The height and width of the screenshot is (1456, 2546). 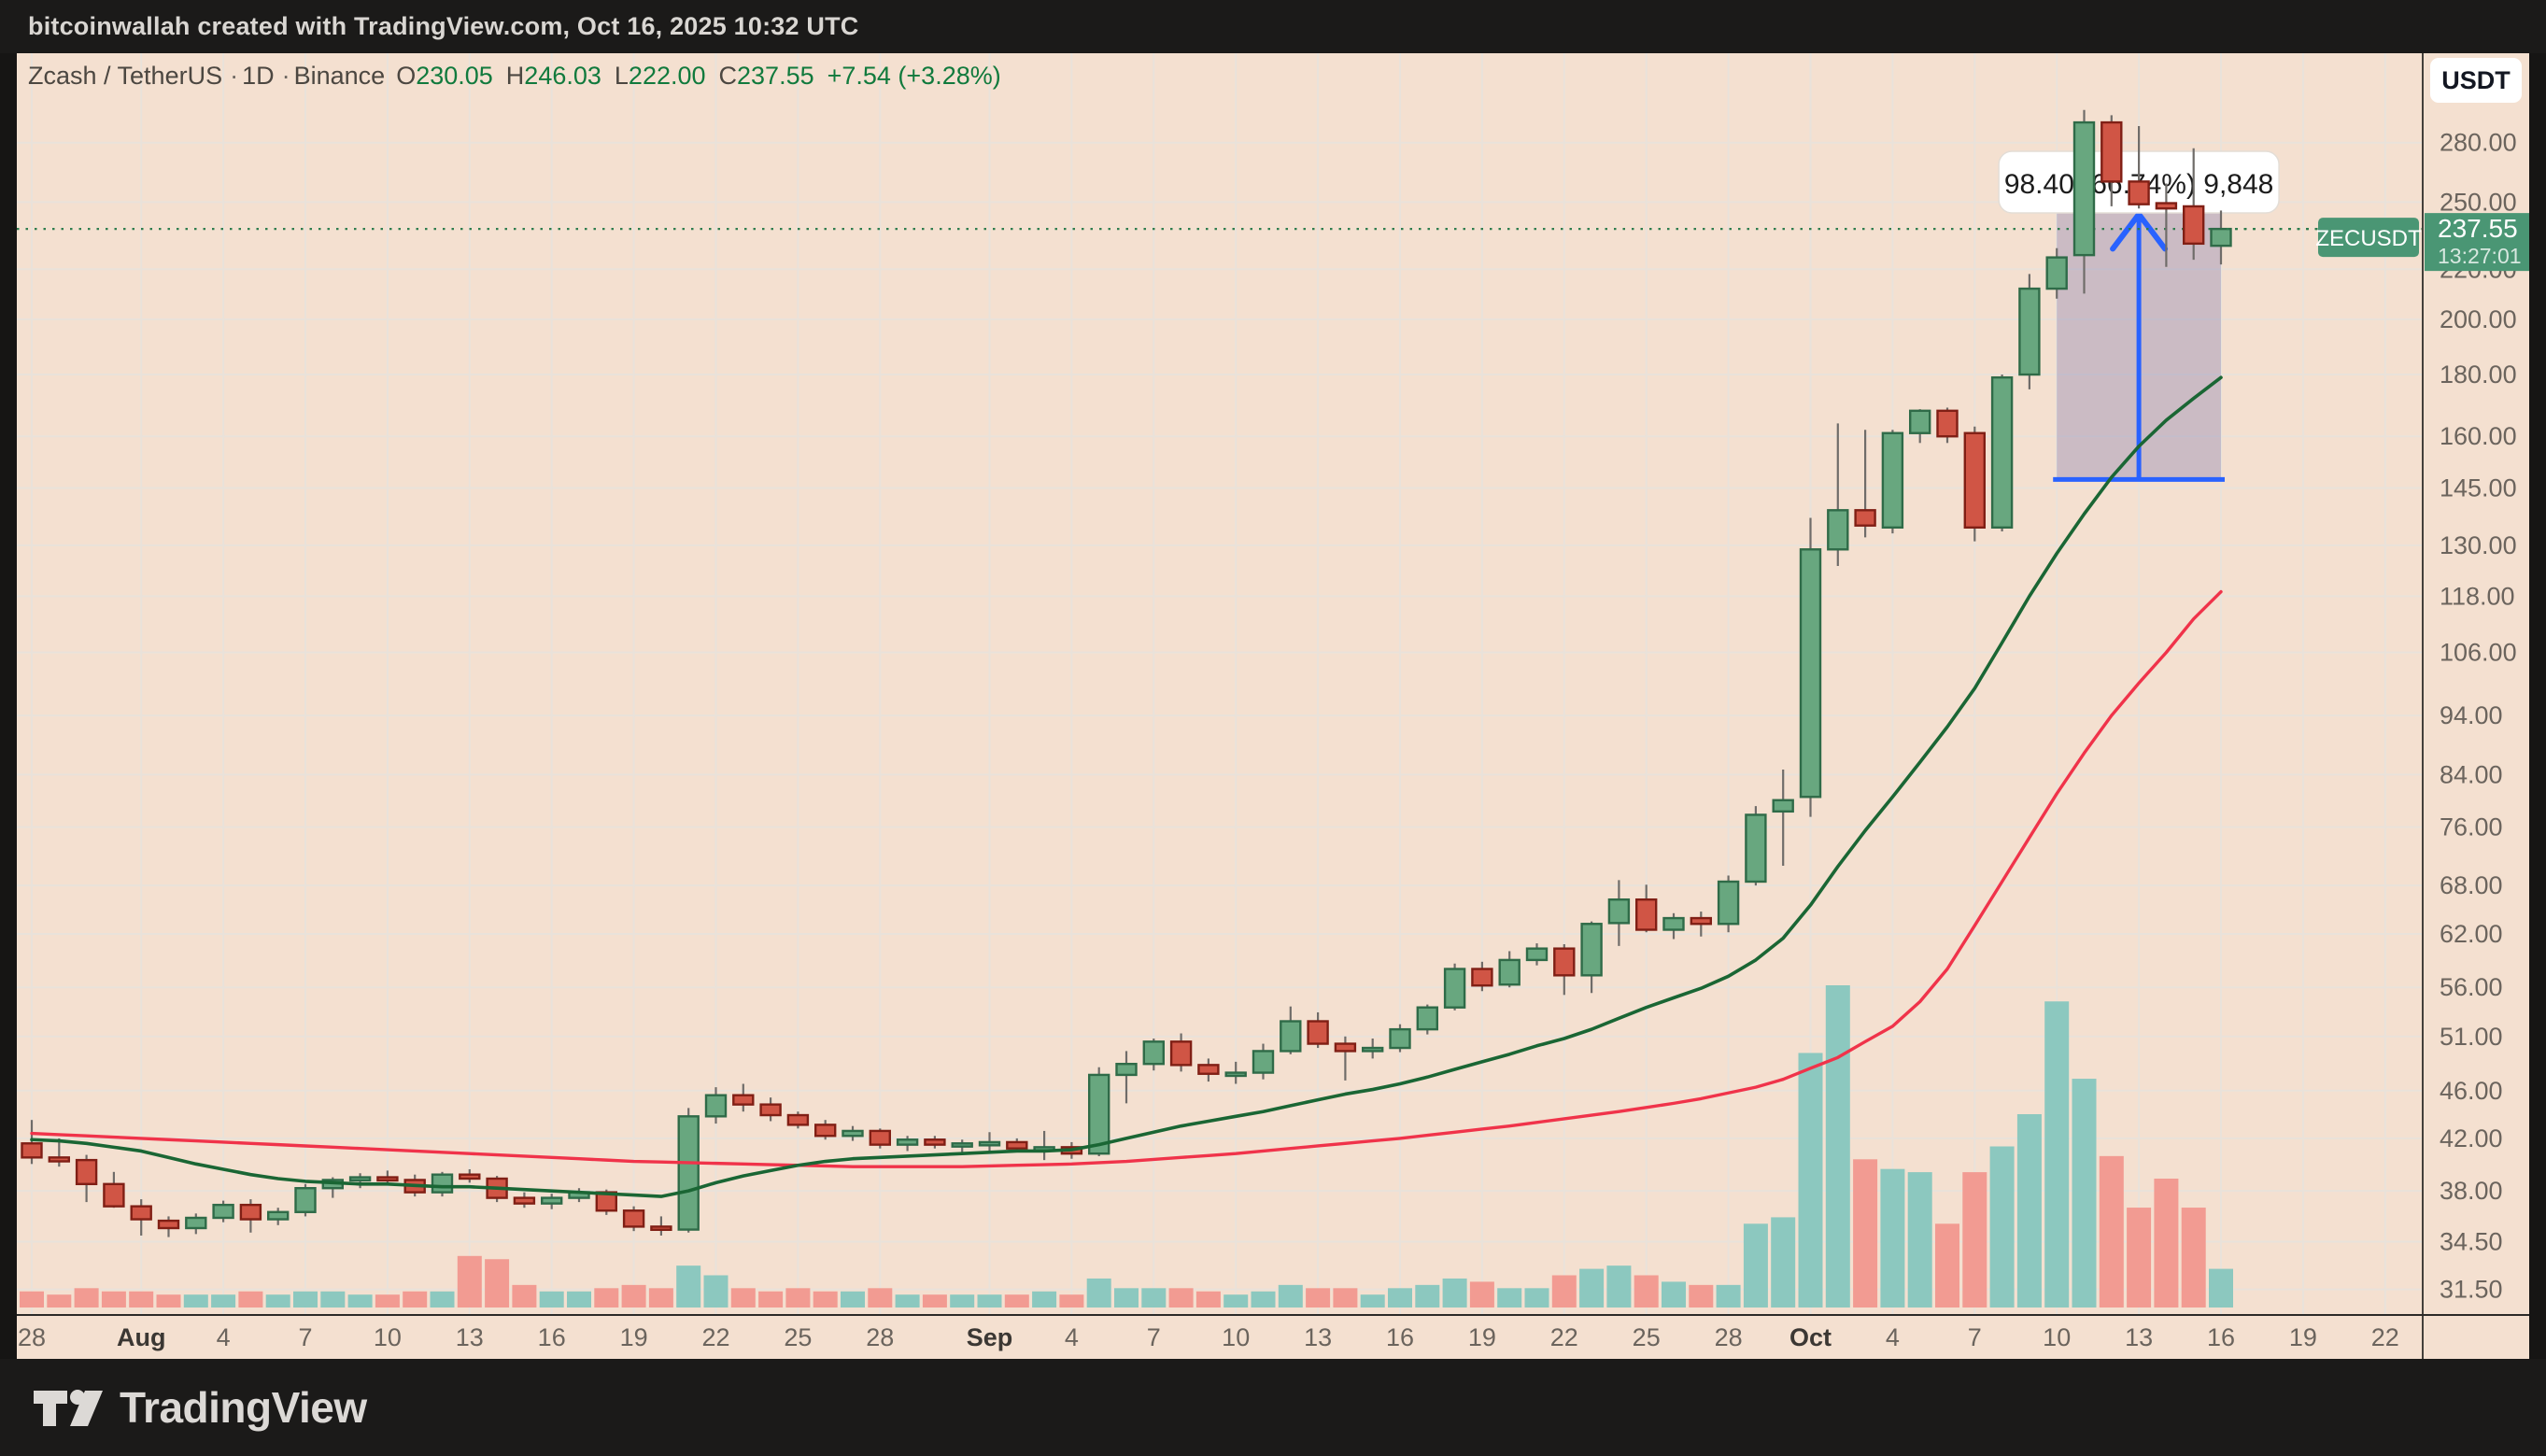 What do you see at coordinates (776, 76) in the screenshot?
I see `legend-ohlc-value: 237.55` at bounding box center [776, 76].